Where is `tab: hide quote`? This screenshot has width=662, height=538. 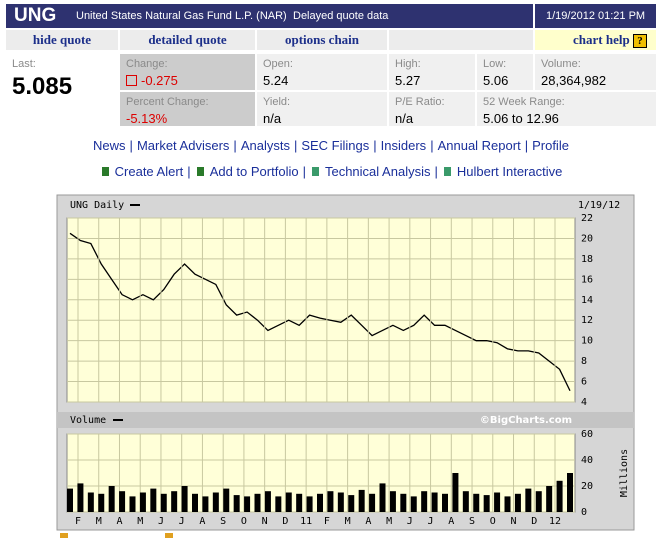
tab: hide quote is located at coordinates (62, 40).